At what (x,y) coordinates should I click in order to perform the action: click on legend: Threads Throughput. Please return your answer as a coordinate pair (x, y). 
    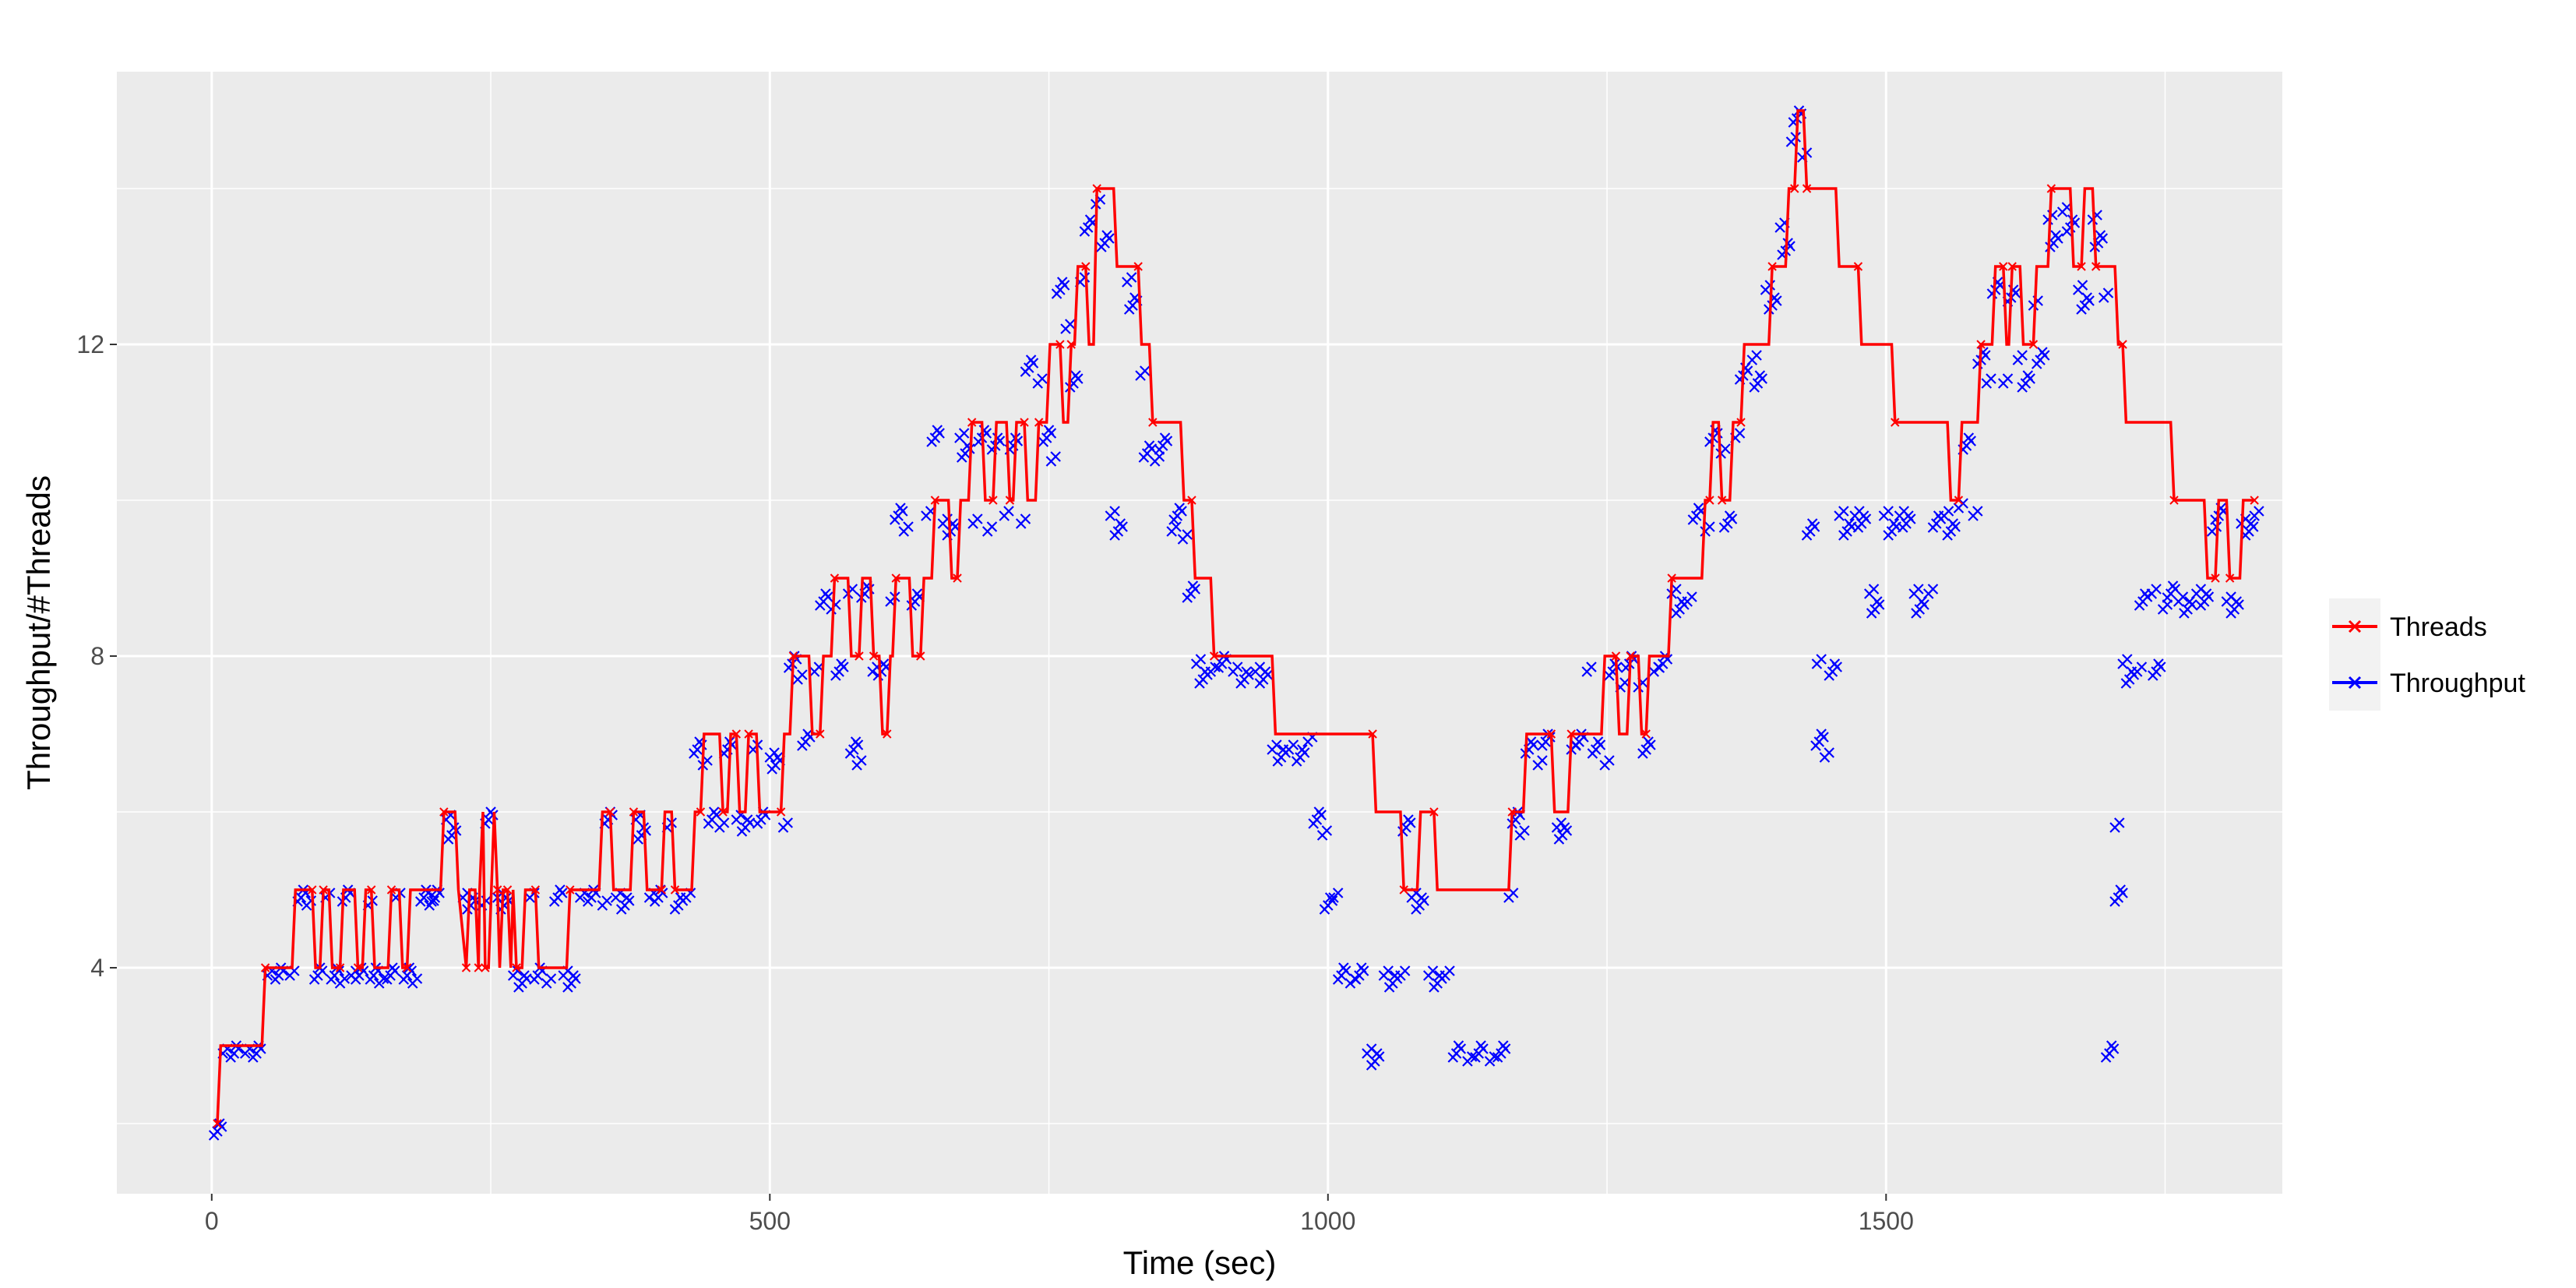
    Looking at the image, I should click on (2427, 654).